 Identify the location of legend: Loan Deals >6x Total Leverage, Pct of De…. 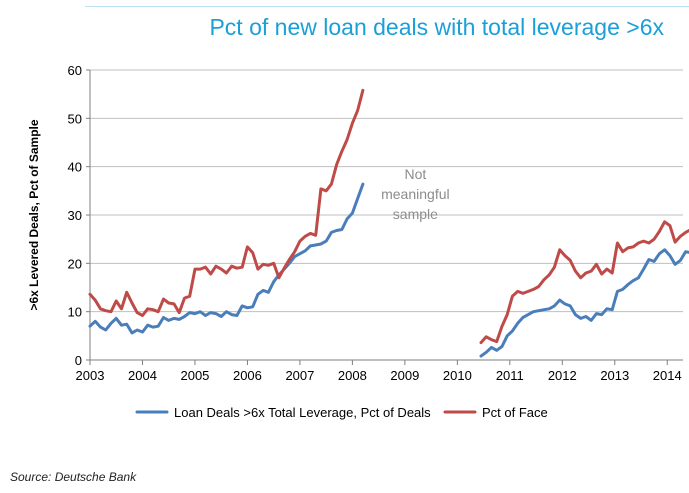
(341, 412).